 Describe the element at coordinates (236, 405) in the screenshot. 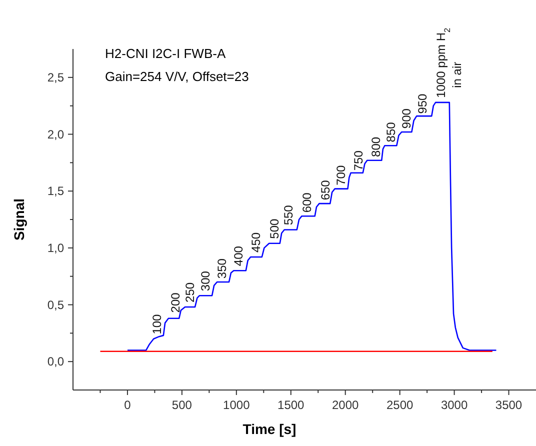

I see `x-tick-label: 1000` at that location.